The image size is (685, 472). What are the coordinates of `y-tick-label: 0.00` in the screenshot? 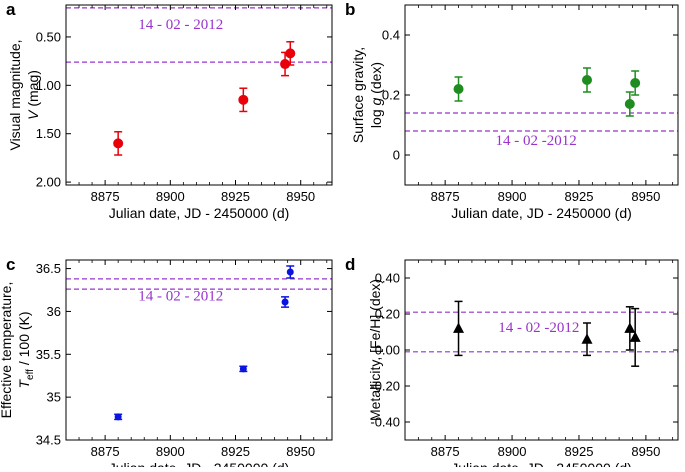 It's located at (387, 350).